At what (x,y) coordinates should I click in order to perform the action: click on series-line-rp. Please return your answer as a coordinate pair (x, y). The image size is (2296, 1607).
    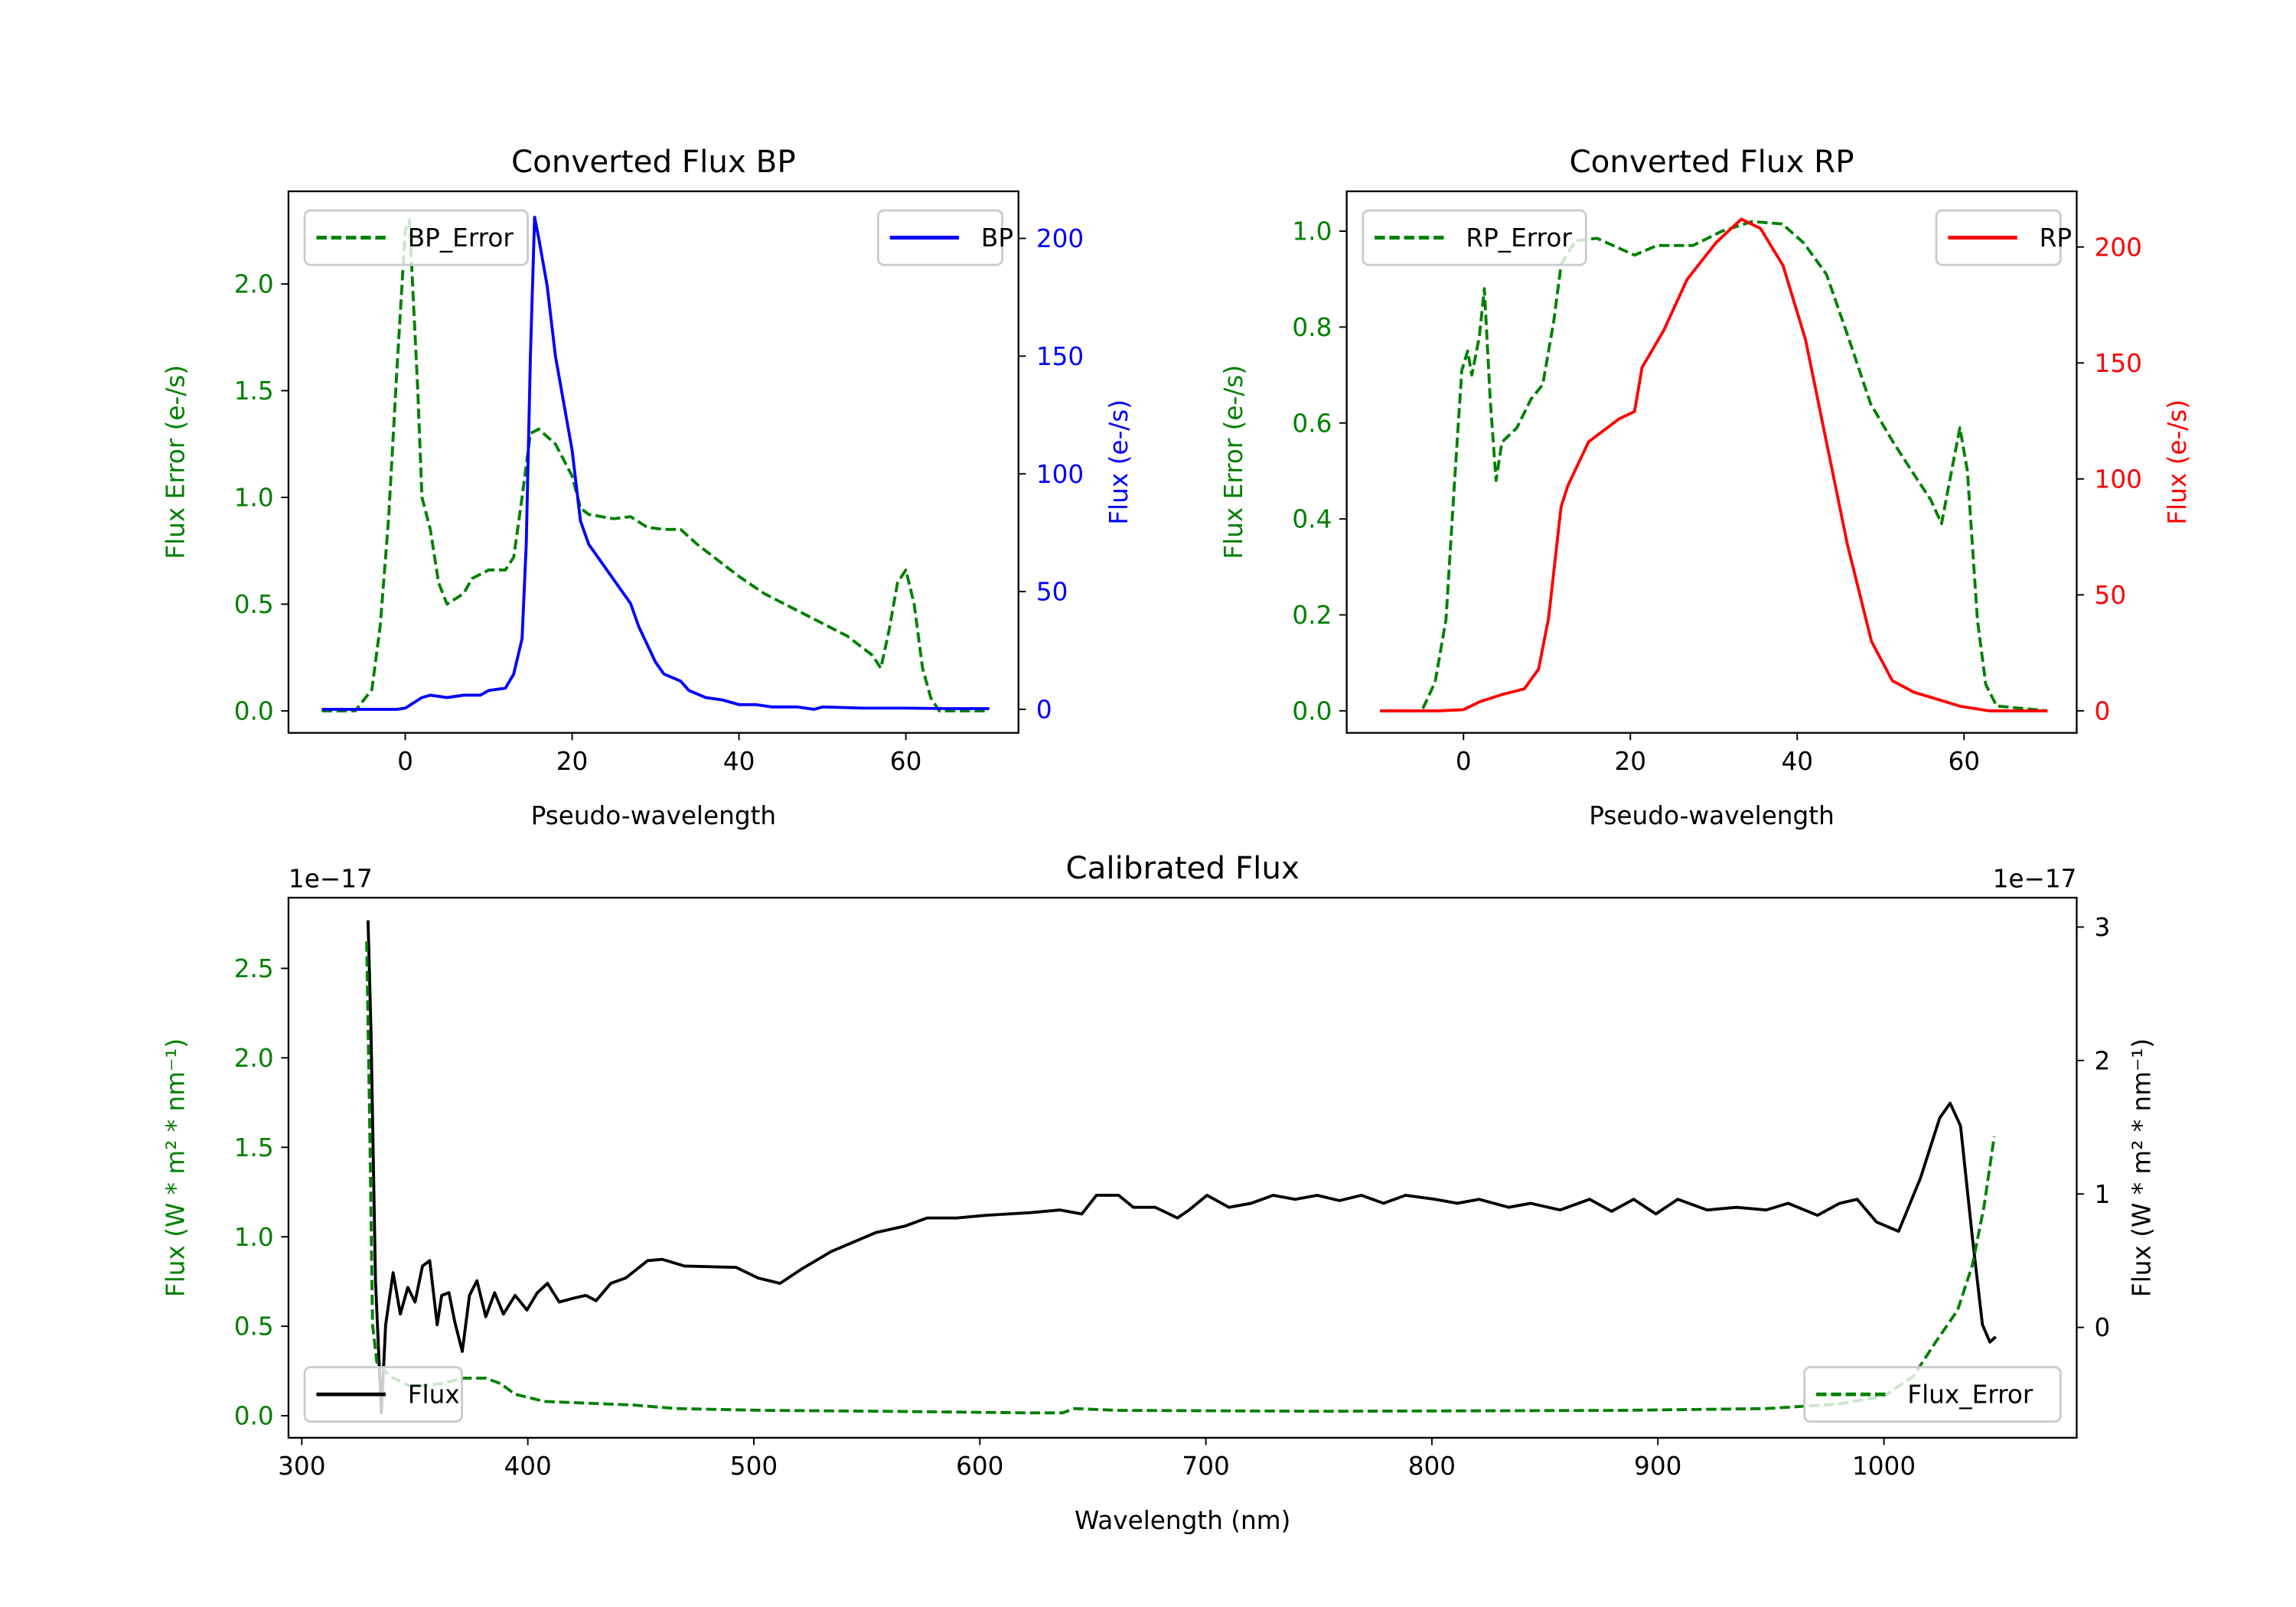
    Looking at the image, I should click on (1714, 464).